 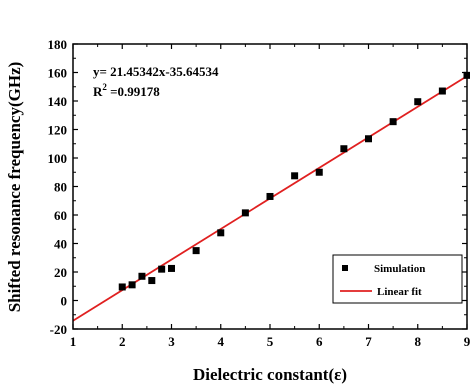 What do you see at coordinates (60, 272) in the screenshot?
I see `y-tick-label: 20` at bounding box center [60, 272].